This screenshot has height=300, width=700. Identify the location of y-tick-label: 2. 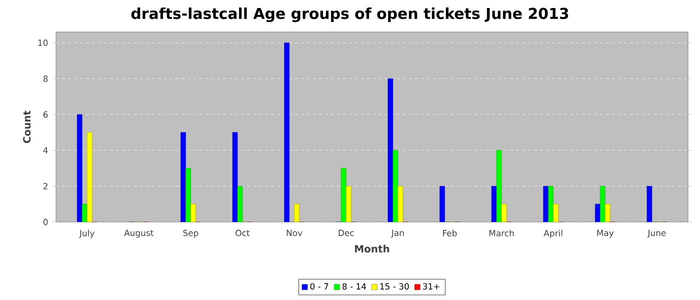
(45, 186).